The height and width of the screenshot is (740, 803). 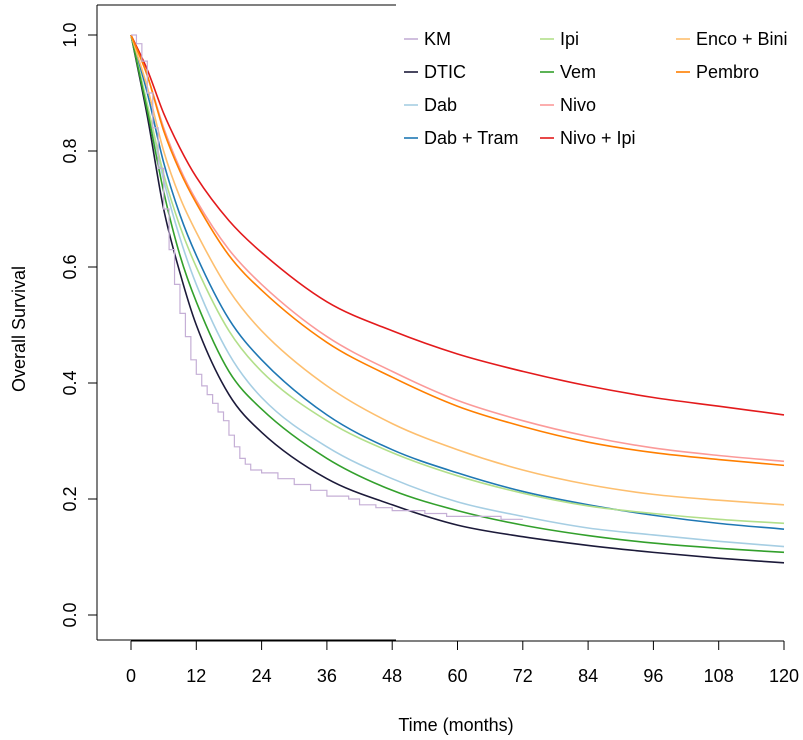 I want to click on legend-label-pembro: Pembro, so click(x=727, y=72).